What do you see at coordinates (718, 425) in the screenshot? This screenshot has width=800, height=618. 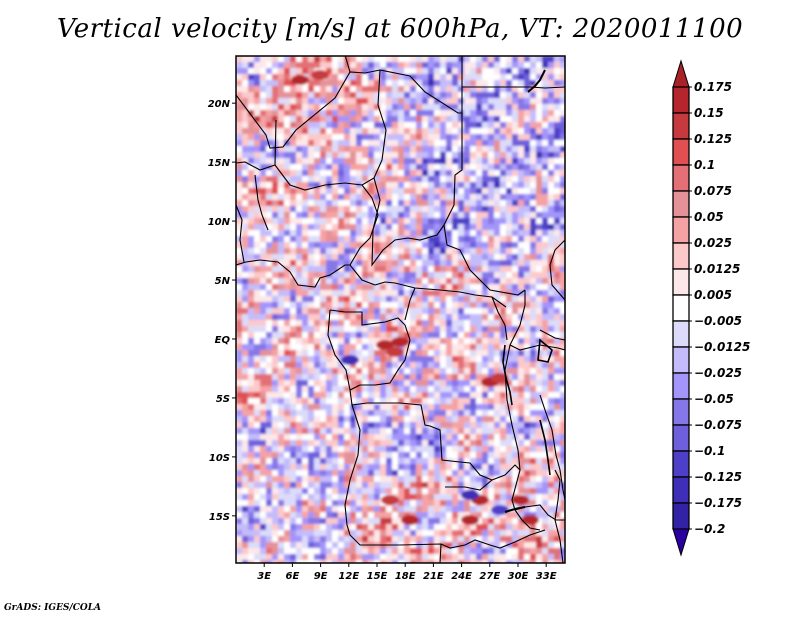 I see `colorbar-label: −0.075` at bounding box center [718, 425].